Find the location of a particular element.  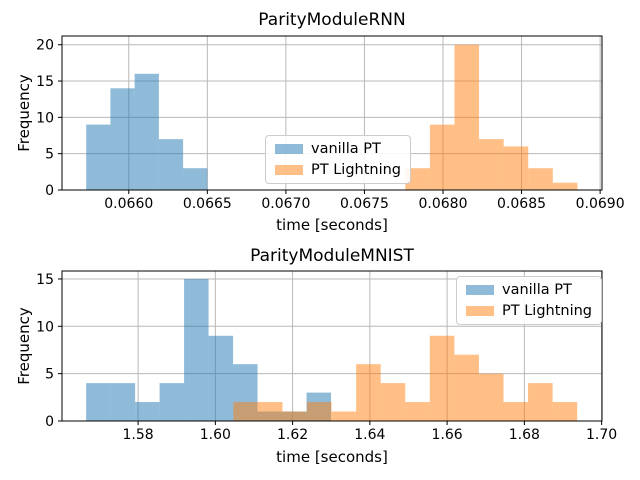

y-axis-label-bottom: Frequency is located at coordinates (24, 346).